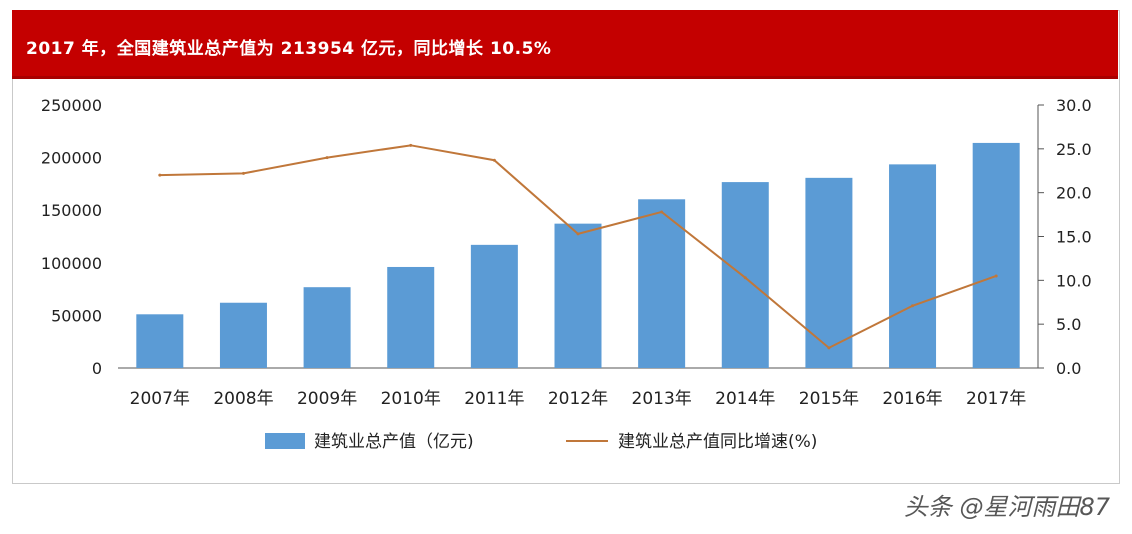  I want to click on x-tick-label: 2009年, so click(327, 399).